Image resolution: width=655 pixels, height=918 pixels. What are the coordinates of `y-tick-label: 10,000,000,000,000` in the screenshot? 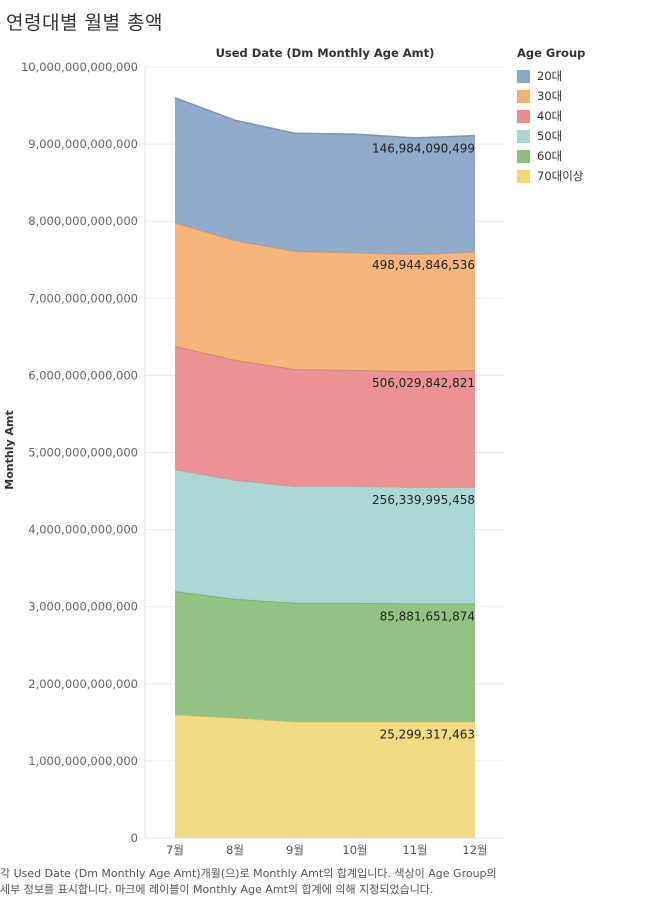 It's located at (79, 67).